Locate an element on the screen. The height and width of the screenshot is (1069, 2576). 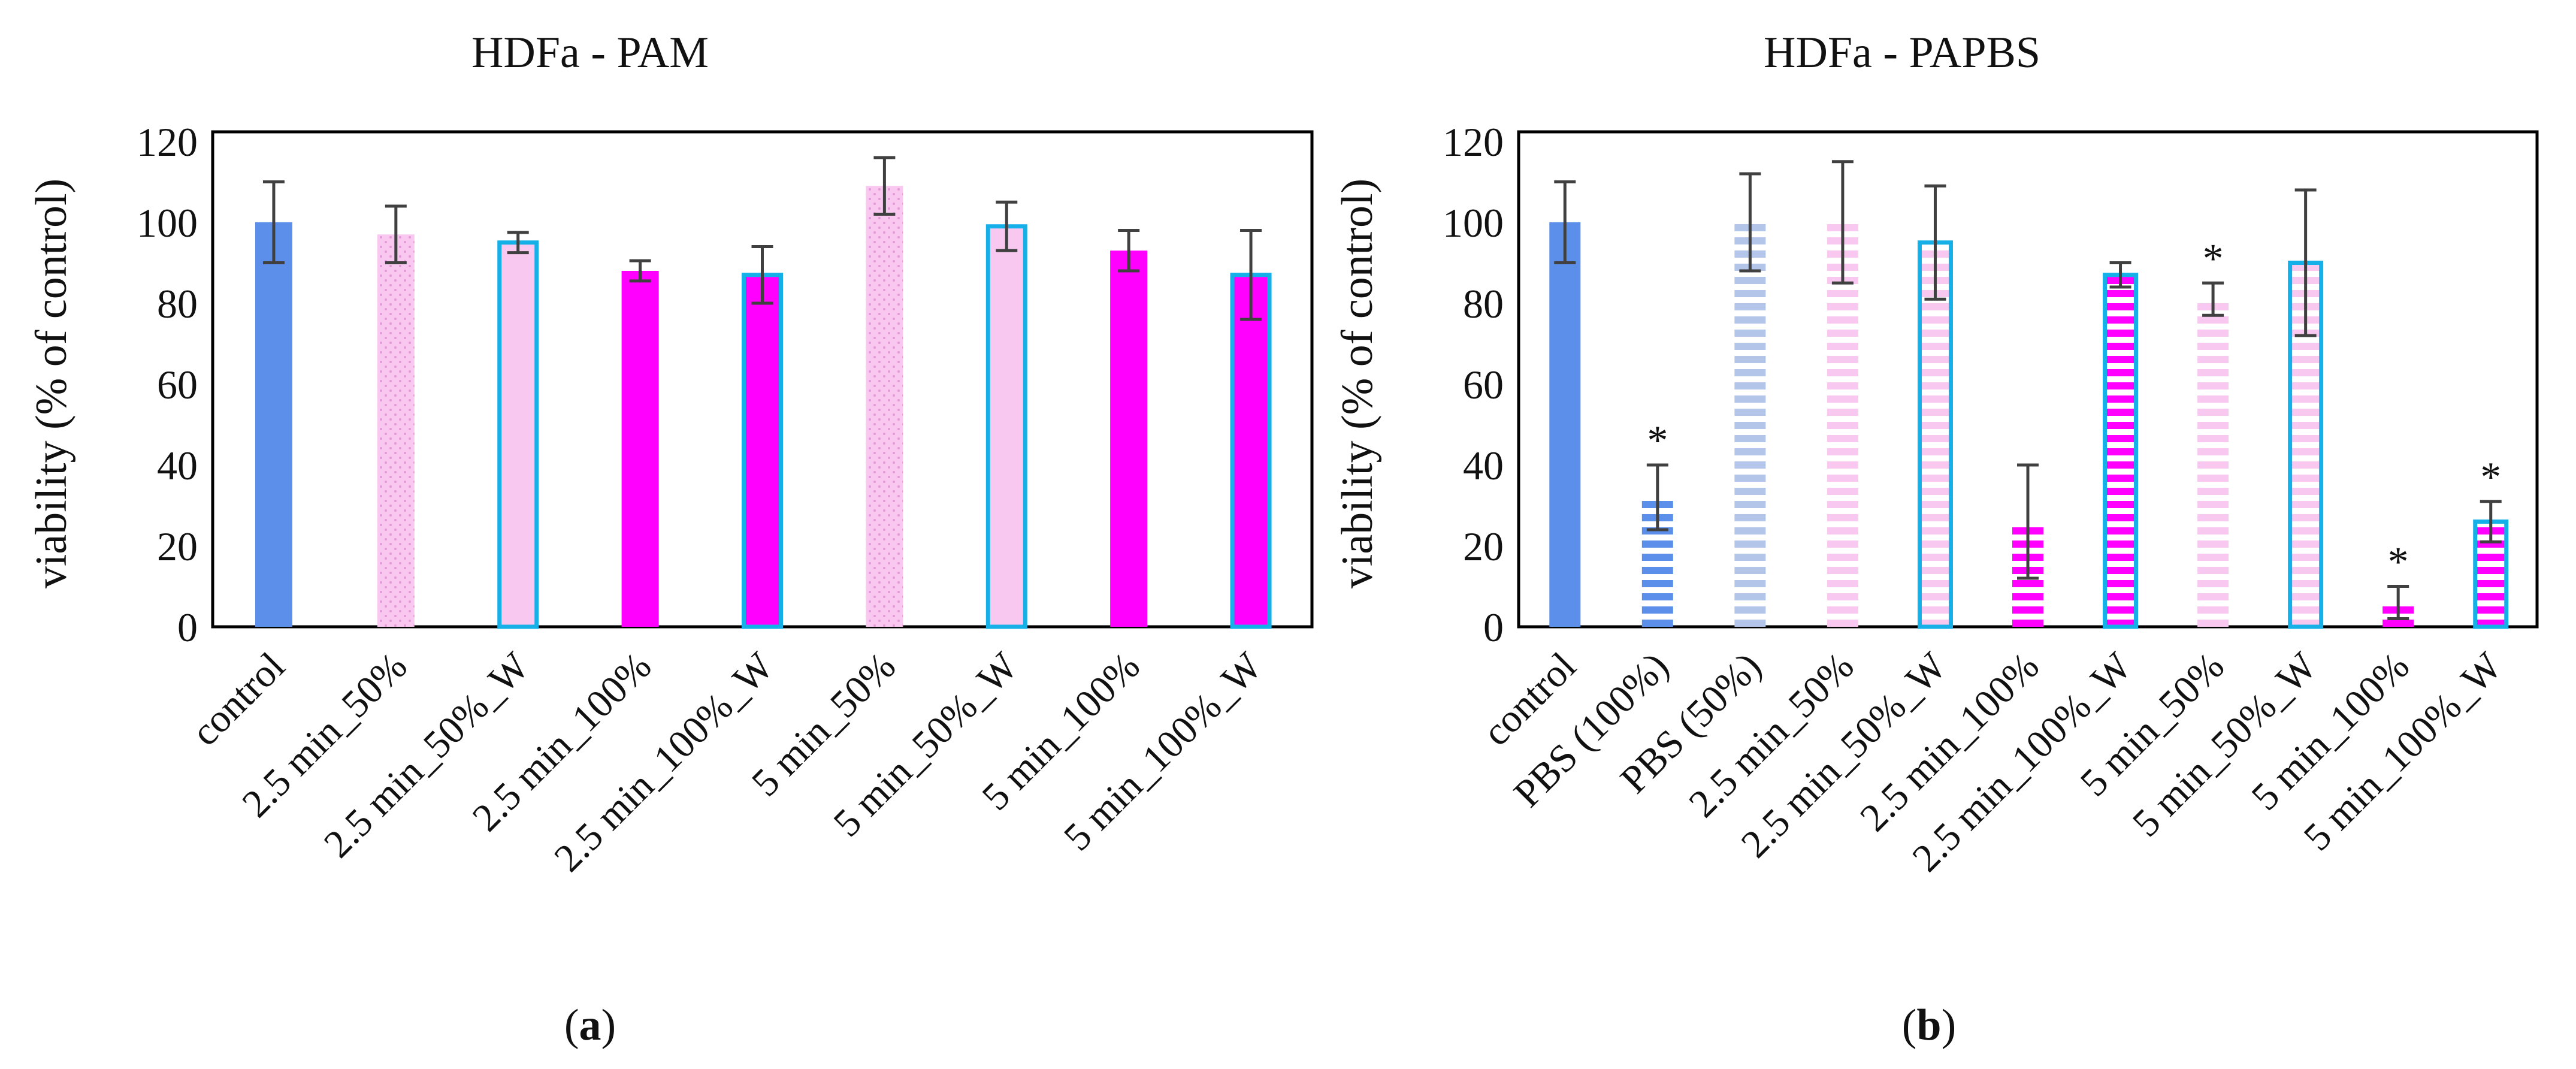
caption-letter: b is located at coordinates (1928, 1025).